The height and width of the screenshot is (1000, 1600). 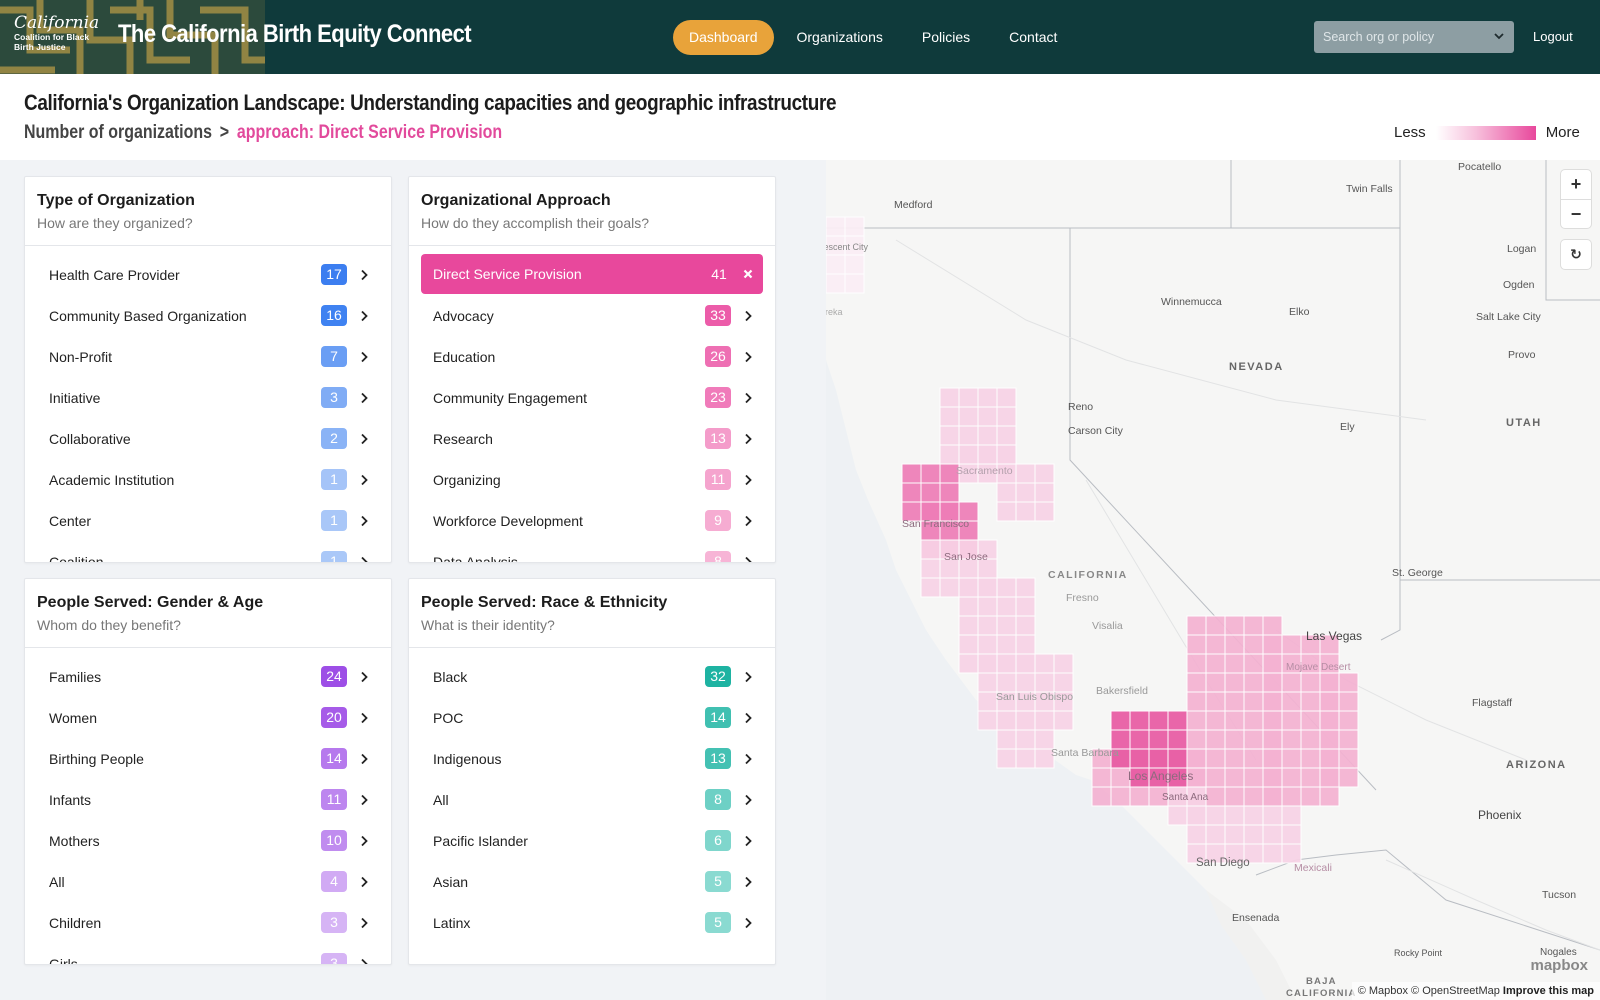 What do you see at coordinates (592, 438) in the screenshot?
I see `list-item: Research 13` at bounding box center [592, 438].